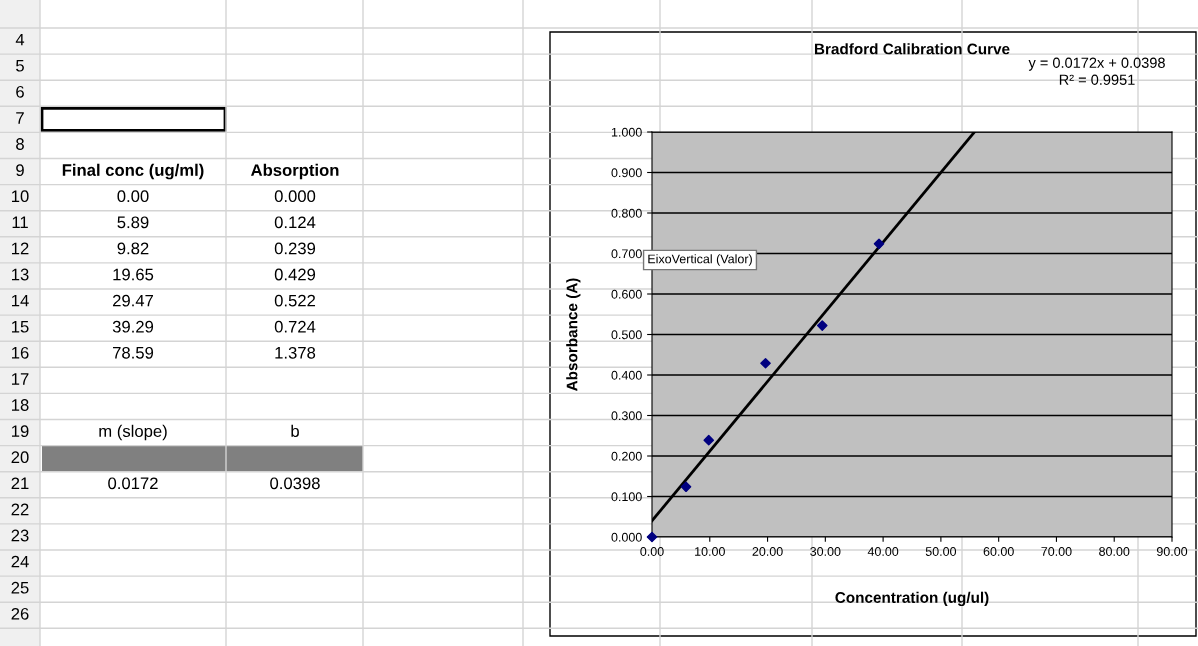  I want to click on text: 21, so click(20, 483).